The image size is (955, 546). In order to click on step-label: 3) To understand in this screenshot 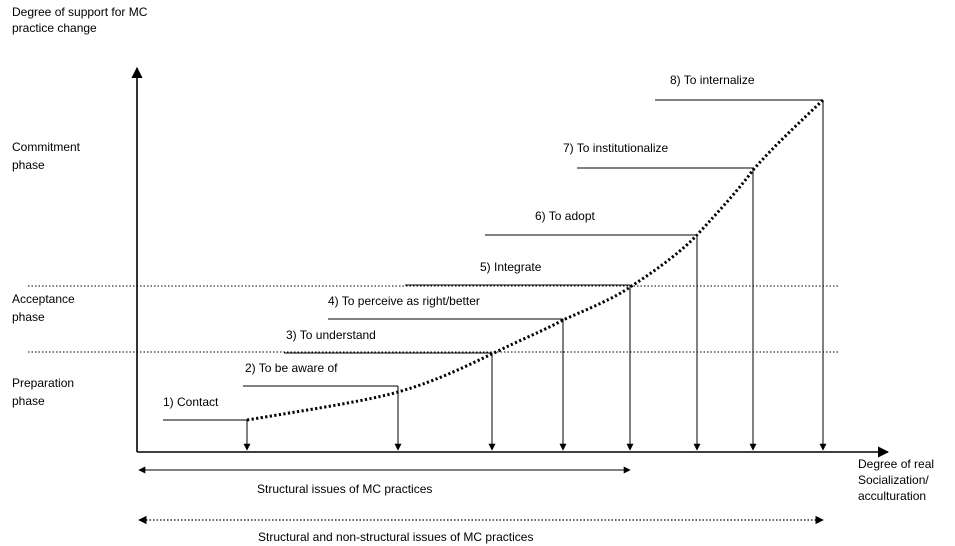, I will do `click(331, 335)`.